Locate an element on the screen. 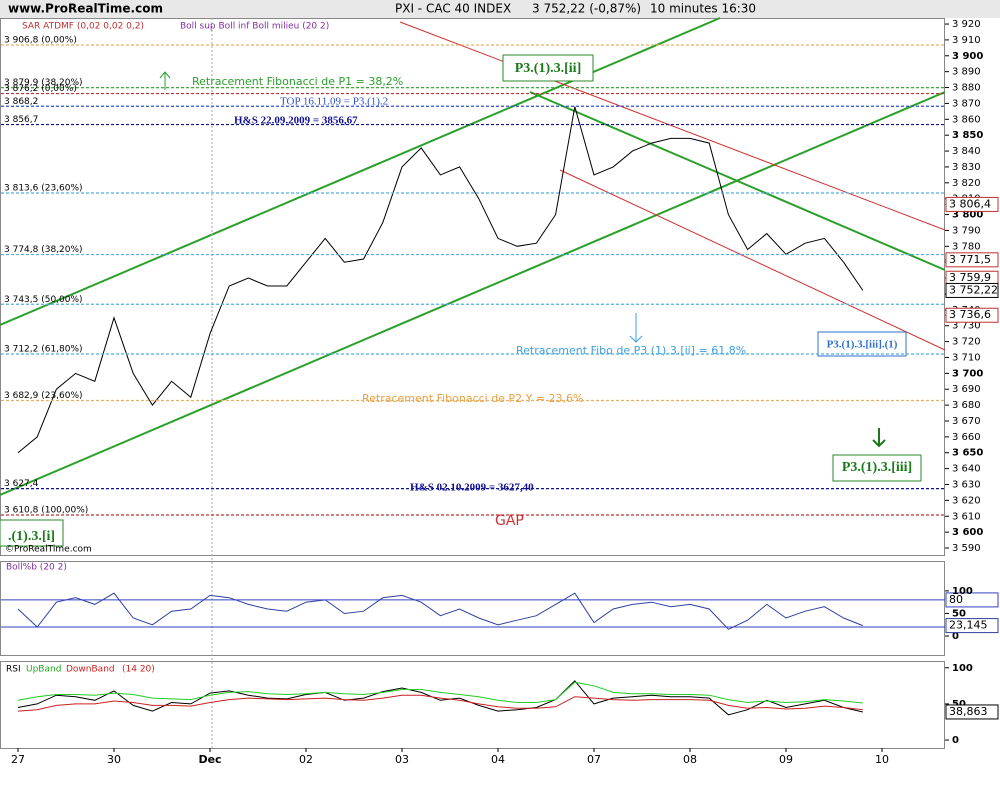 This screenshot has height=800, width=1000. copyright: ©ProRealTime.com is located at coordinates (48, 550).